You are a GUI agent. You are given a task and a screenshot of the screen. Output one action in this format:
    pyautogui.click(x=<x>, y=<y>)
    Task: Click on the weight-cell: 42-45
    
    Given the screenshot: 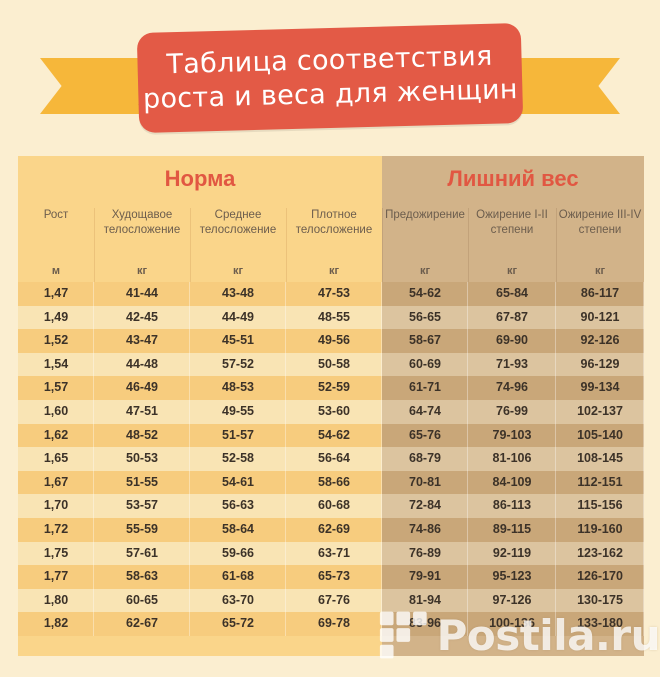 What is the action you would take?
    pyautogui.click(x=142, y=316)
    